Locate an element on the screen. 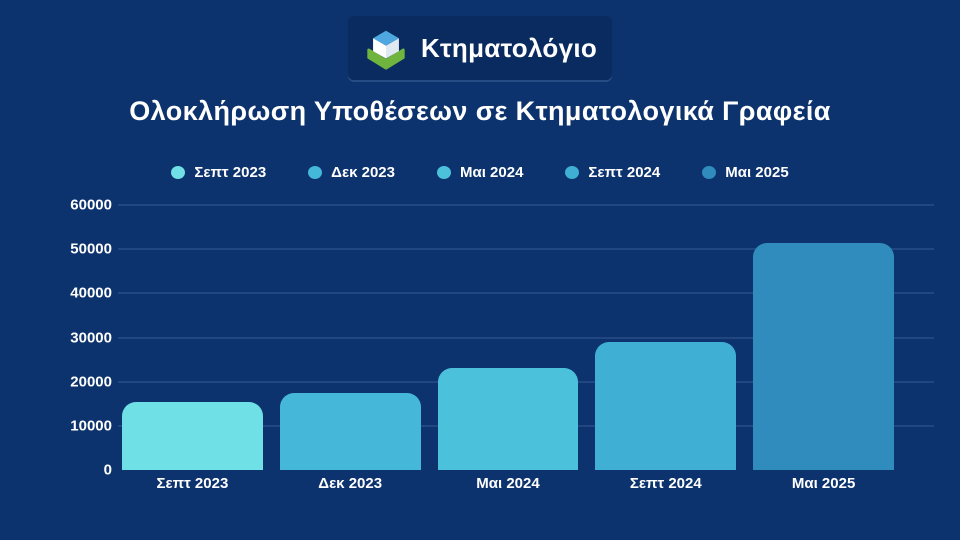  legend-item: Σεπτ 2023 is located at coordinates (218, 172).